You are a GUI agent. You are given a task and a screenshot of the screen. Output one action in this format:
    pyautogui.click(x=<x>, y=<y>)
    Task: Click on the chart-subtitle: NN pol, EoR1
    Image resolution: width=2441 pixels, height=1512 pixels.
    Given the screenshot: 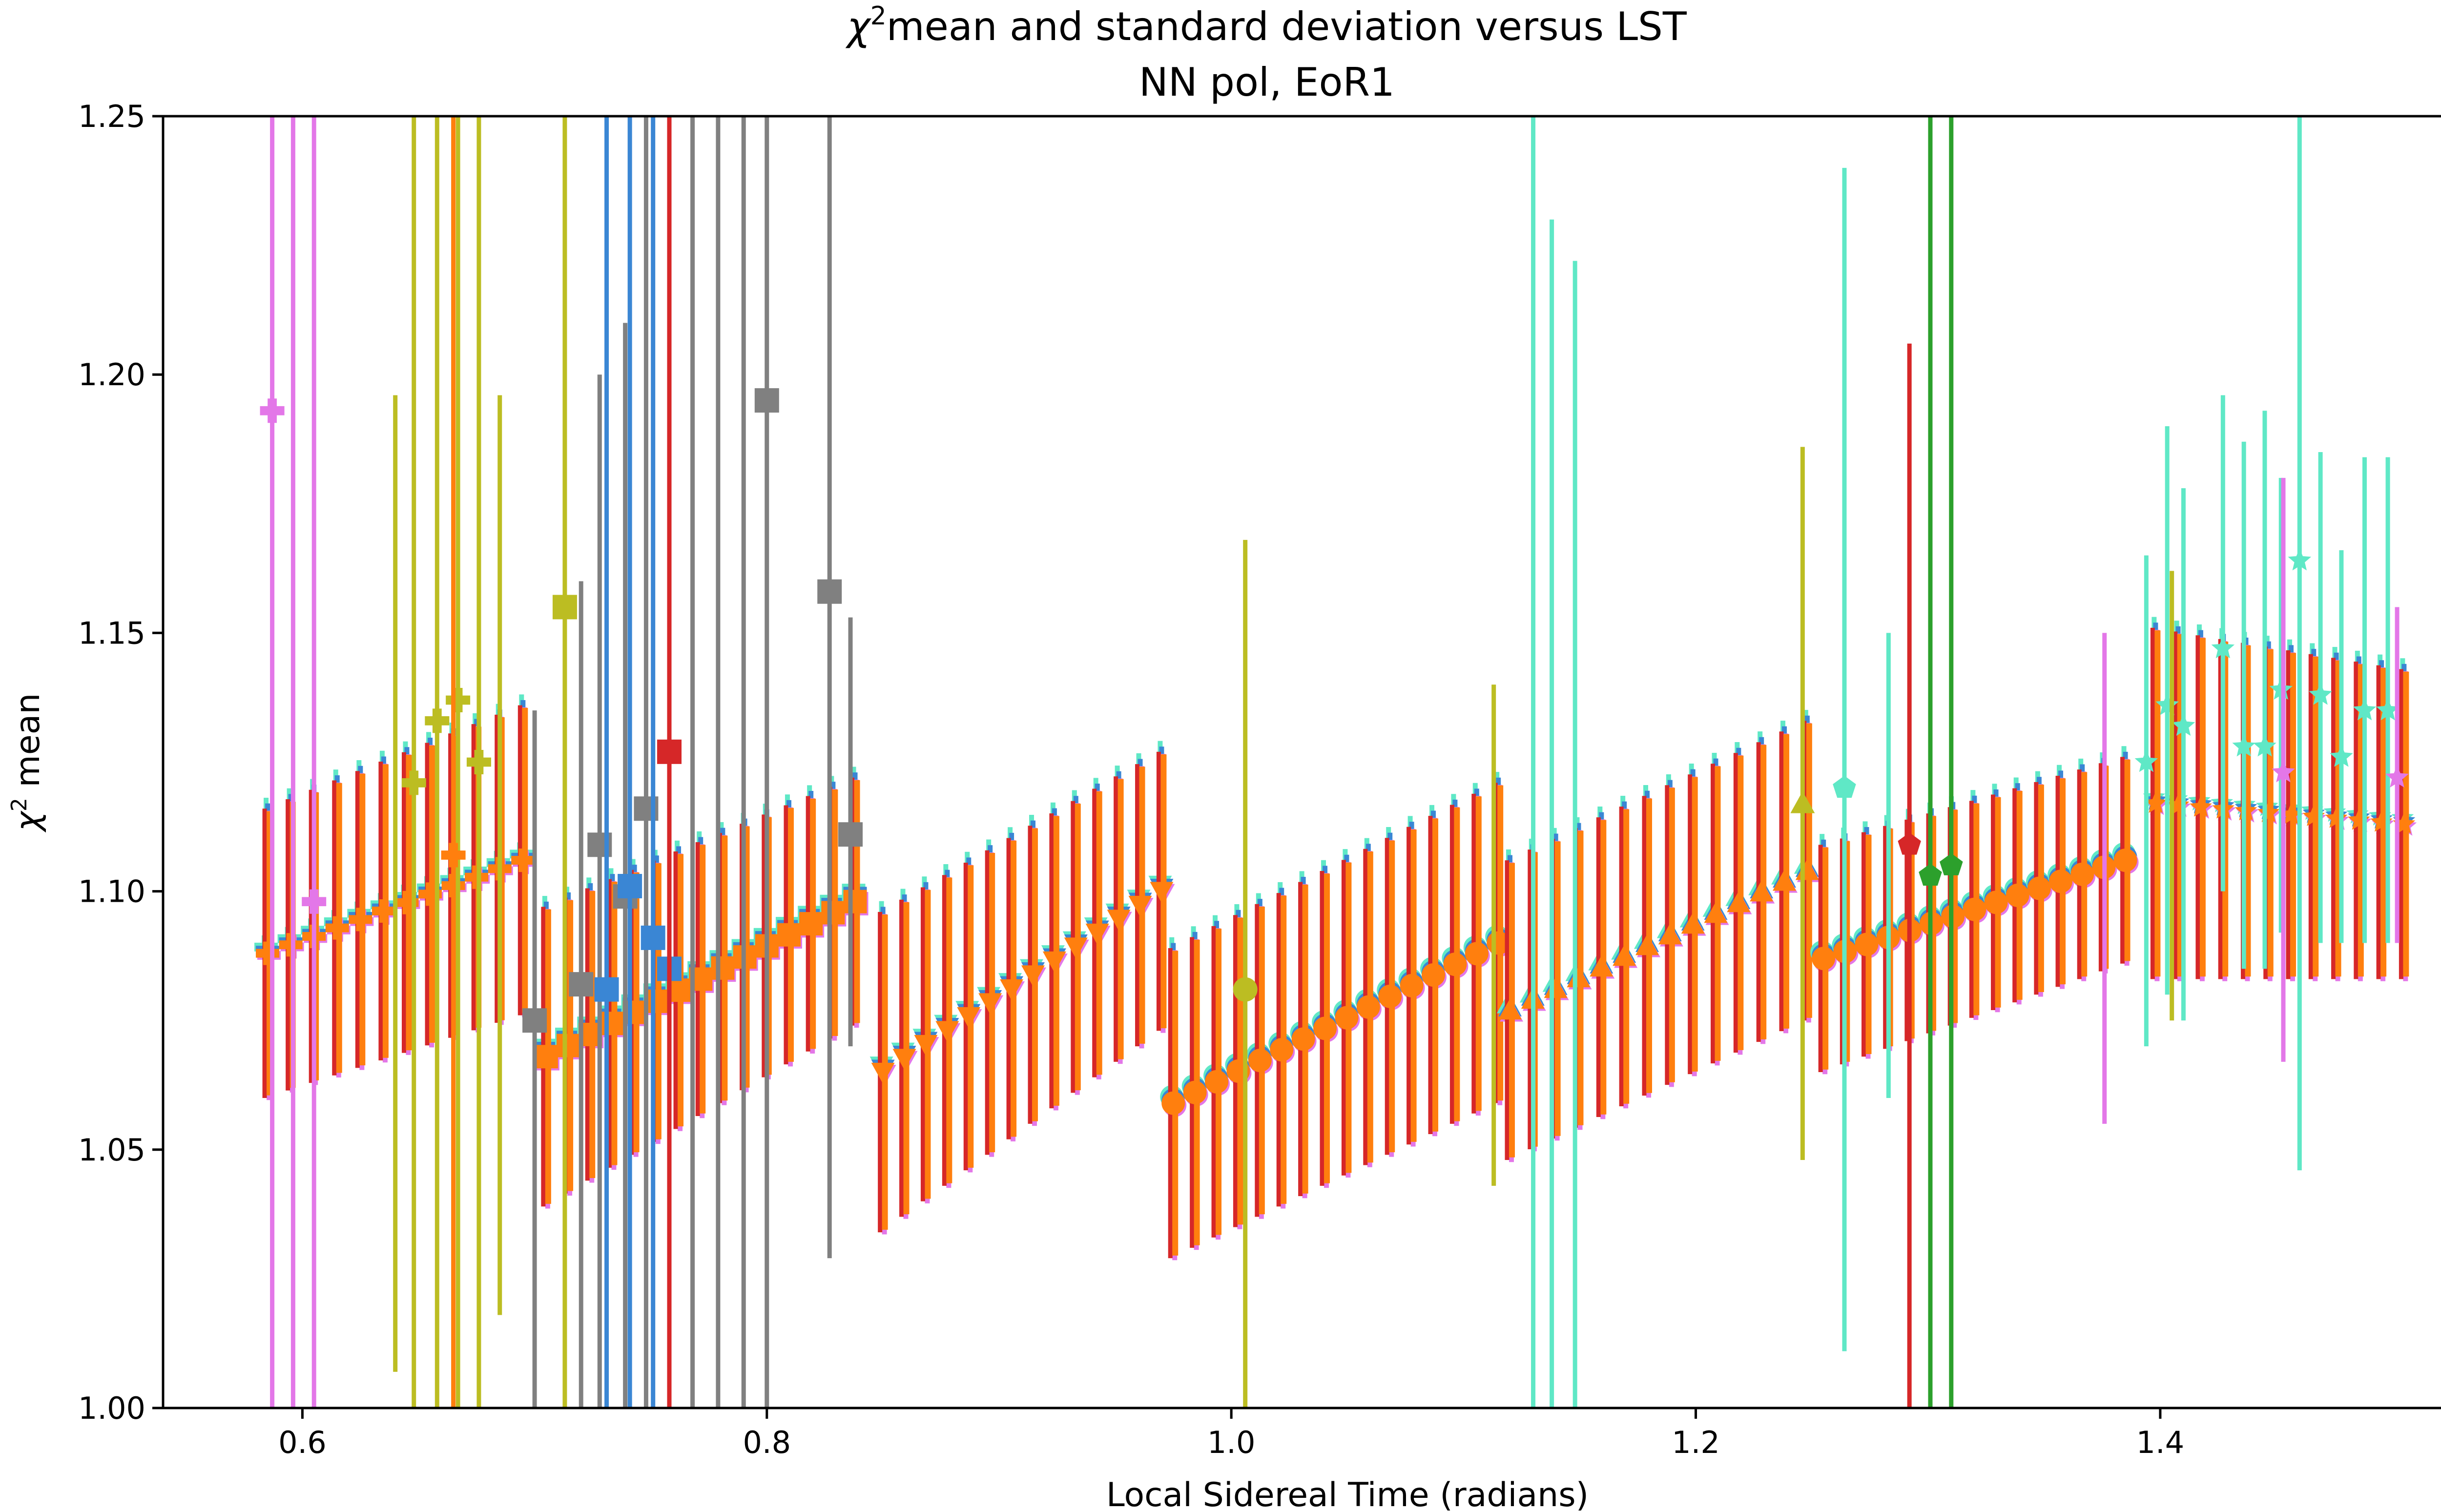 What is the action you would take?
    pyautogui.click(x=1267, y=82)
    